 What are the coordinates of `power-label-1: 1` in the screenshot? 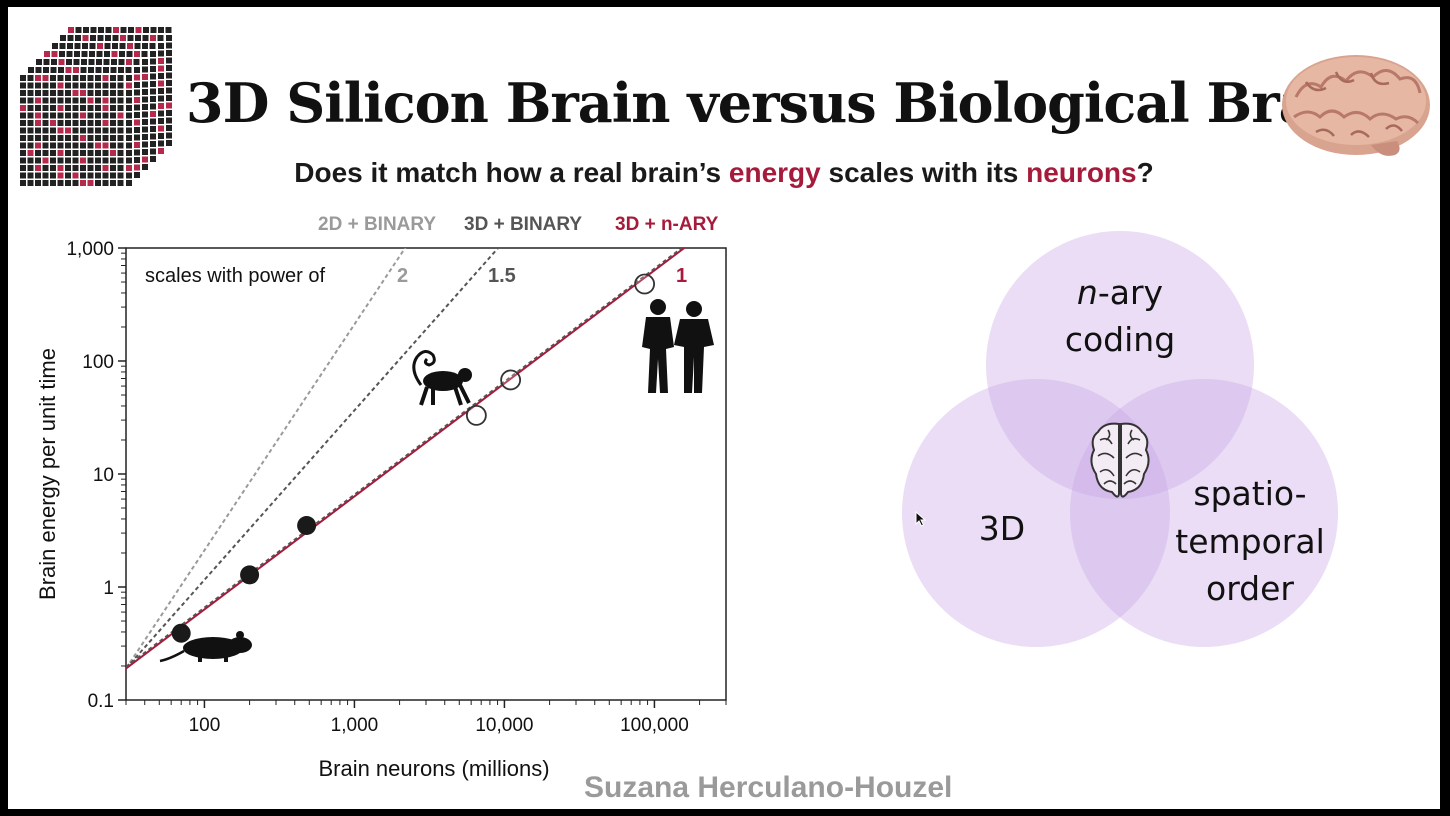 It's located at (681, 276).